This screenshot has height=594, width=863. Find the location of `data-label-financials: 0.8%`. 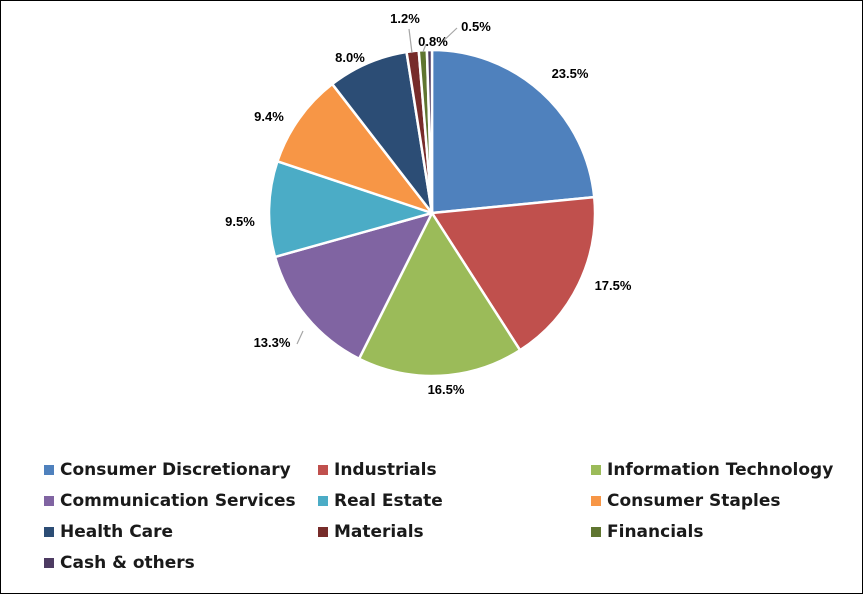

data-label-financials: 0.8% is located at coordinates (433, 41).